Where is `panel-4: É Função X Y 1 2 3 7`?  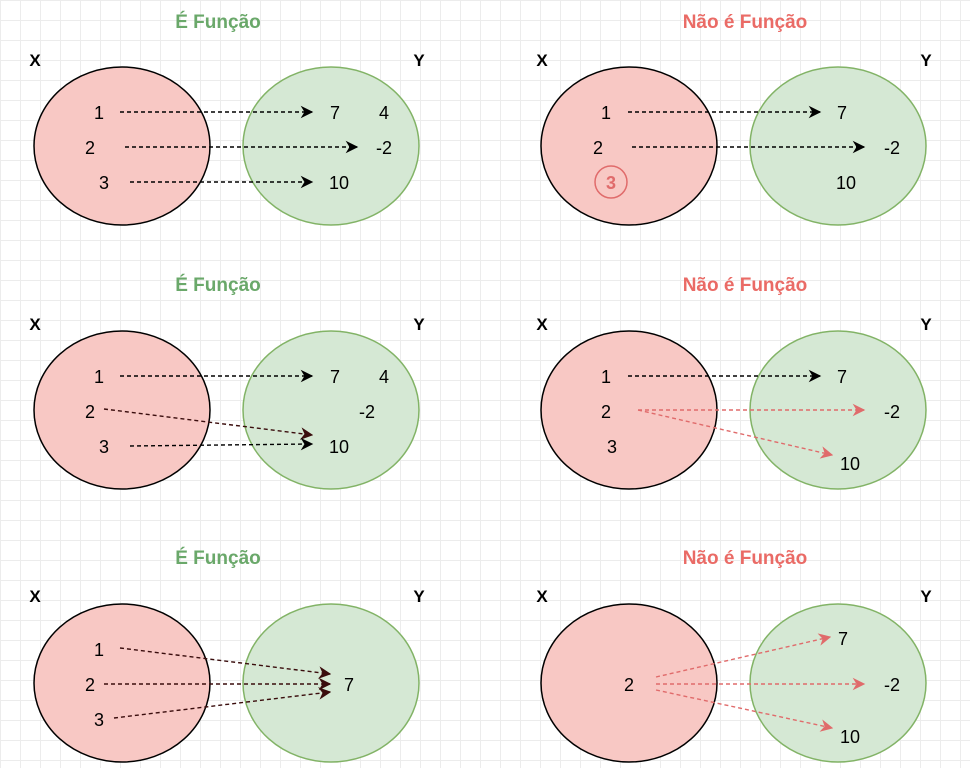
panel-4: É Função X Y 1 2 3 7 is located at coordinates (227, 655).